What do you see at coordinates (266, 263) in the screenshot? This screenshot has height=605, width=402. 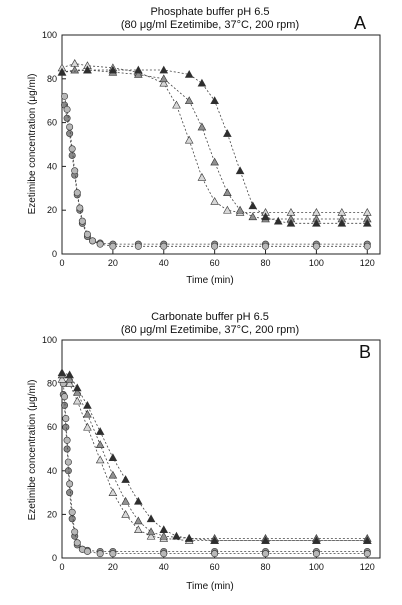 I see `panel-a-x-tick-label: 80` at bounding box center [266, 263].